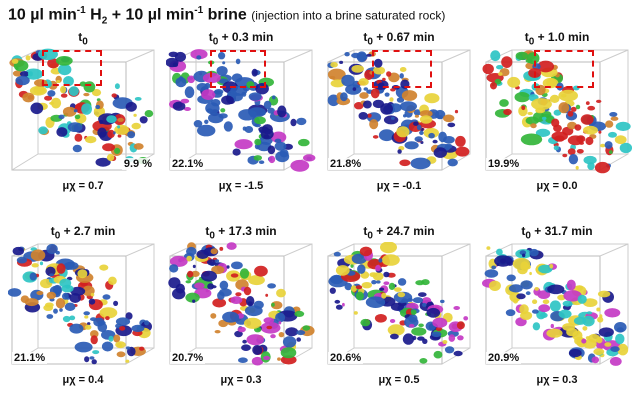 The width and height of the screenshot is (640, 400). Describe the element at coordinates (399, 186) in the screenshot. I see `mu-chi-label: μχ = -0.1` at that location.